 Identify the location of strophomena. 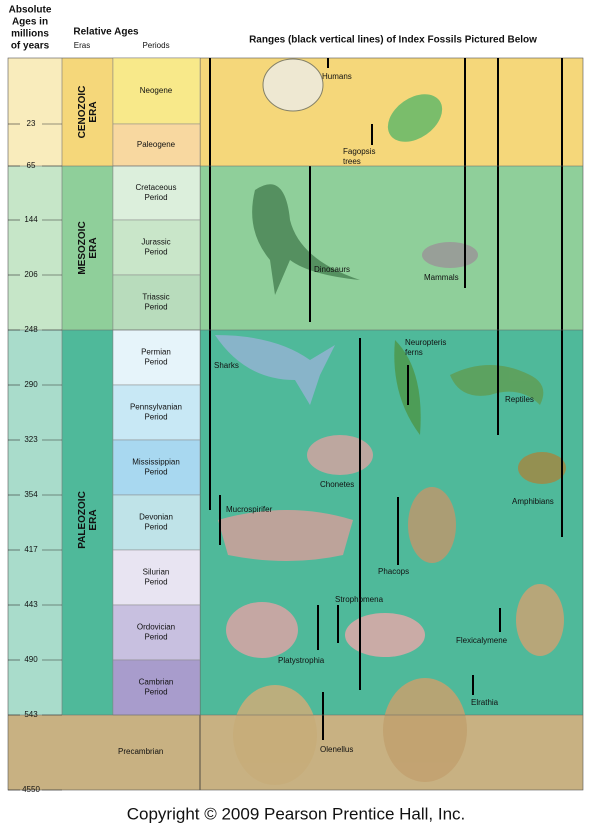
(385, 635).